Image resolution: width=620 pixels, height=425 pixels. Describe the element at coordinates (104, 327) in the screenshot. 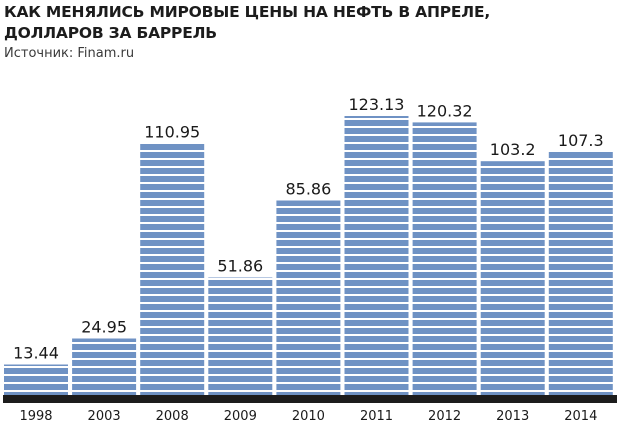

I see `value-label-2003: 24.95` at that location.